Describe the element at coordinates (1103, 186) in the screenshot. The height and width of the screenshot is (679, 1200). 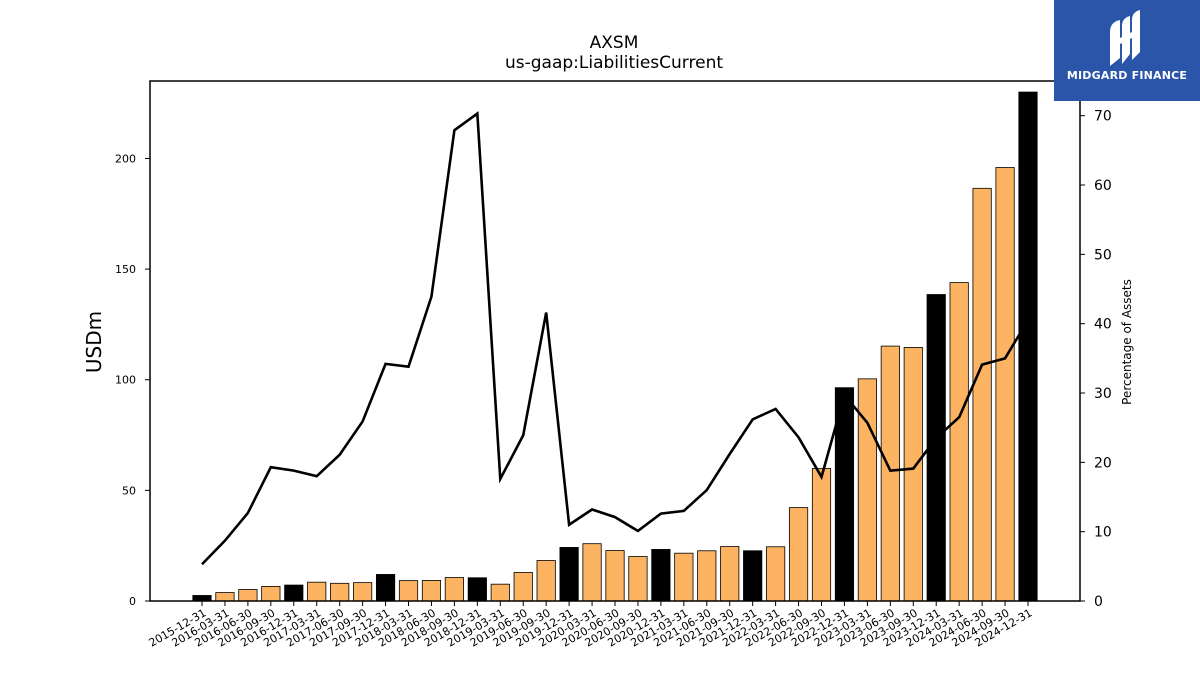
I see `y2-tick-label: 60` at that location.